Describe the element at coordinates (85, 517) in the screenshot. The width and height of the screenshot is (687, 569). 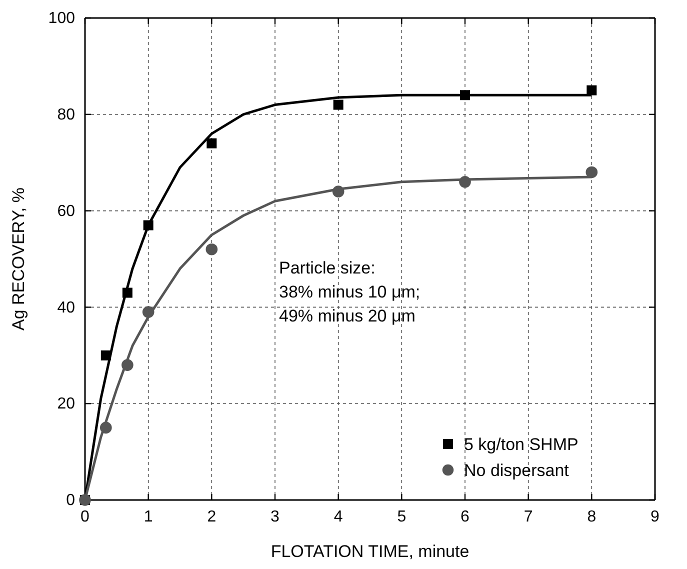
I see `x-tick-label: 0` at that location.